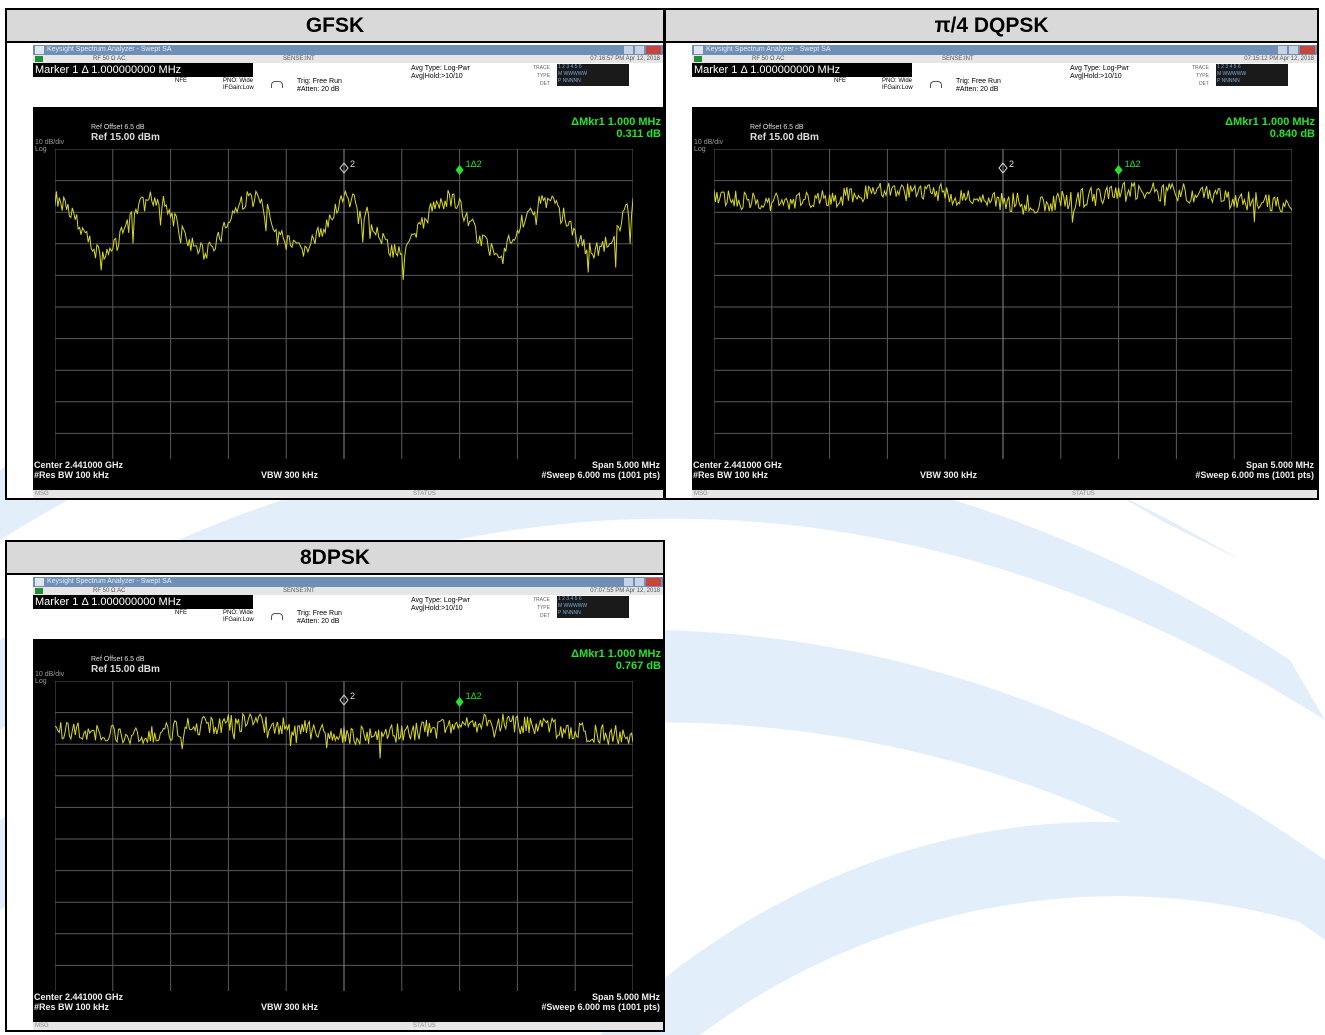 The image size is (1325, 1035). What do you see at coordinates (709, 142) in the screenshot?
I see `scale-value: 10 dB/div` at bounding box center [709, 142].